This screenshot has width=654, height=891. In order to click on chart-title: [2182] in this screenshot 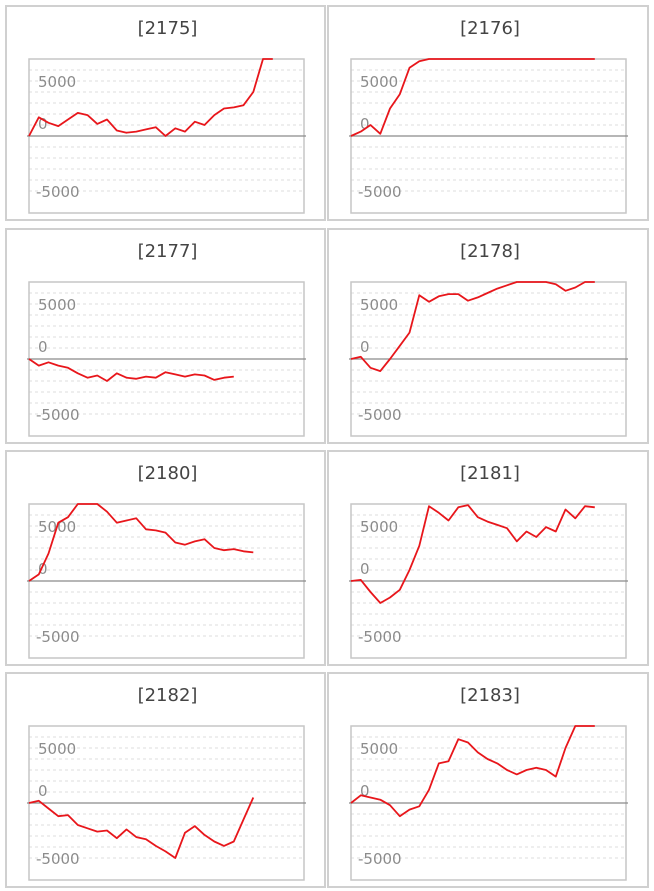, I will do `click(168, 695)`.